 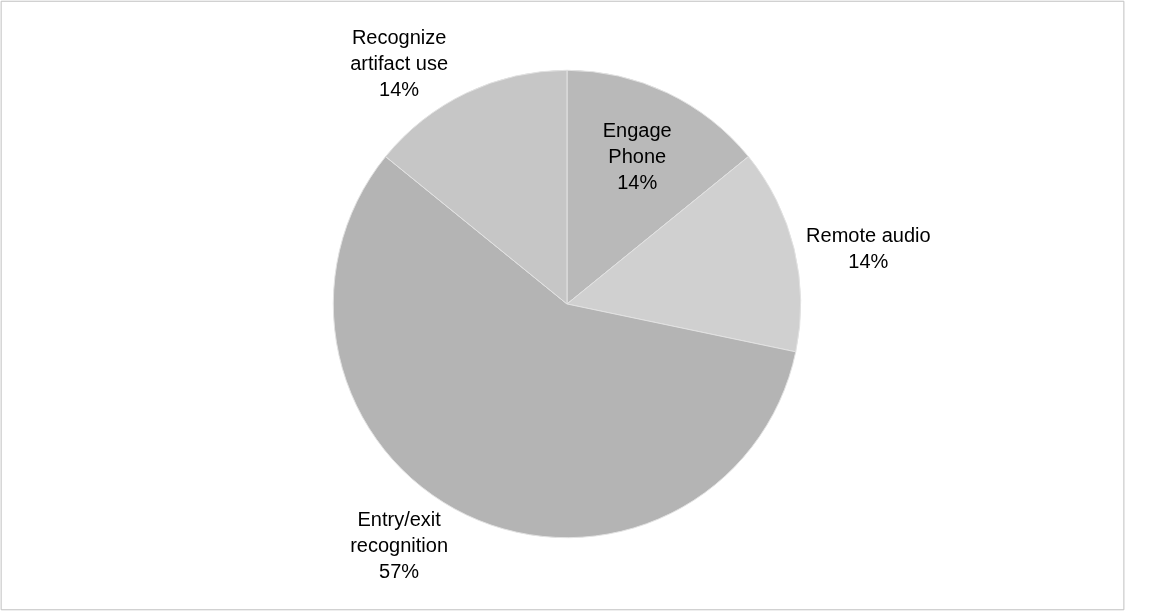 I want to click on slice-label: Engage Phone, so click(x=637, y=143).